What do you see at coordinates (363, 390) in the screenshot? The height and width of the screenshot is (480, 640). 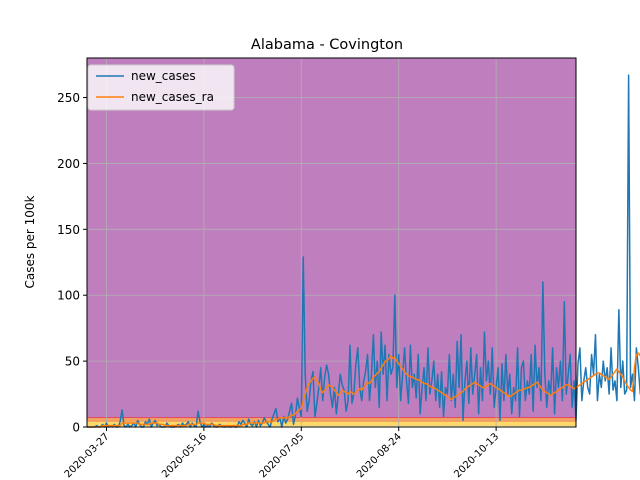 I see `series-line-new-cases-ra` at bounding box center [363, 390].